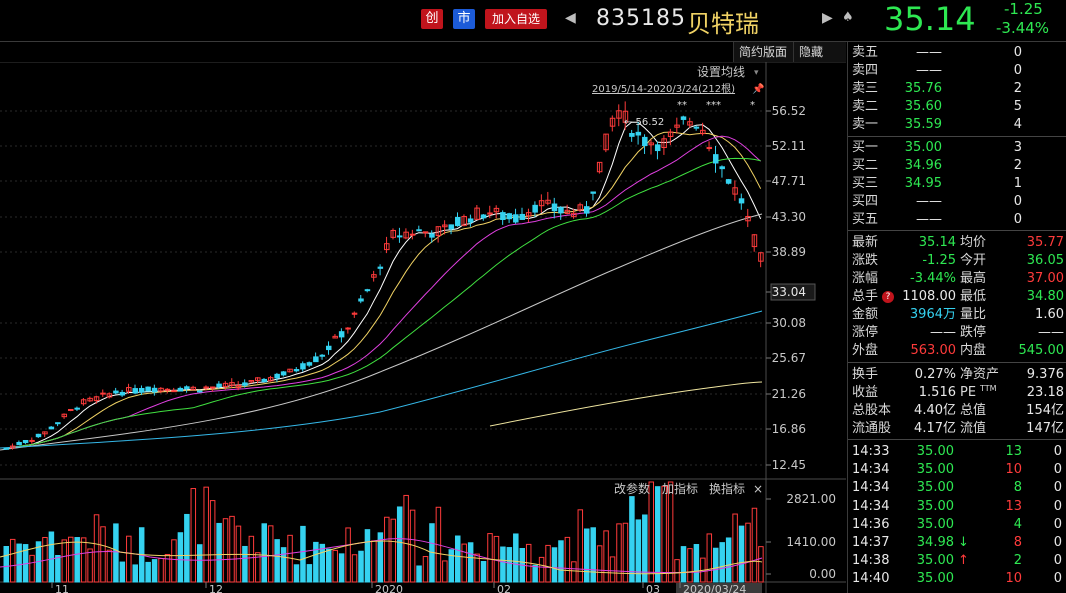 The height and width of the screenshot is (593, 1066). Describe the element at coordinates (957, 53) in the screenshot. I see `ask-level: 卖五 —— 0` at that location.